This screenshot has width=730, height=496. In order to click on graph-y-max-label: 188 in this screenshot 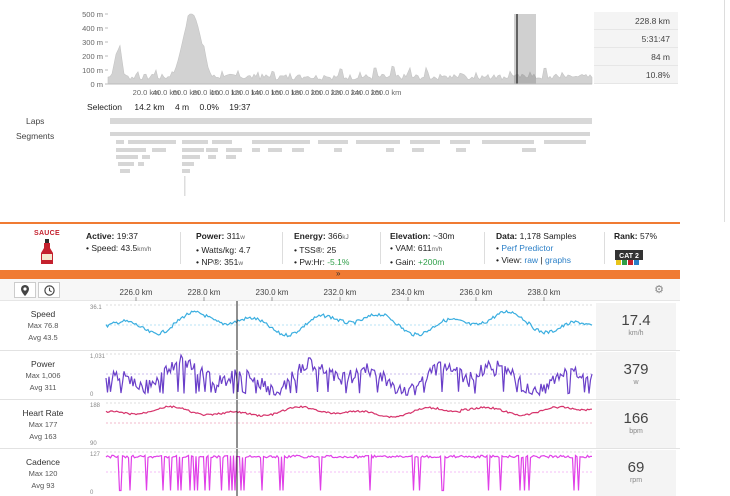, I will do `click(95, 406)`.